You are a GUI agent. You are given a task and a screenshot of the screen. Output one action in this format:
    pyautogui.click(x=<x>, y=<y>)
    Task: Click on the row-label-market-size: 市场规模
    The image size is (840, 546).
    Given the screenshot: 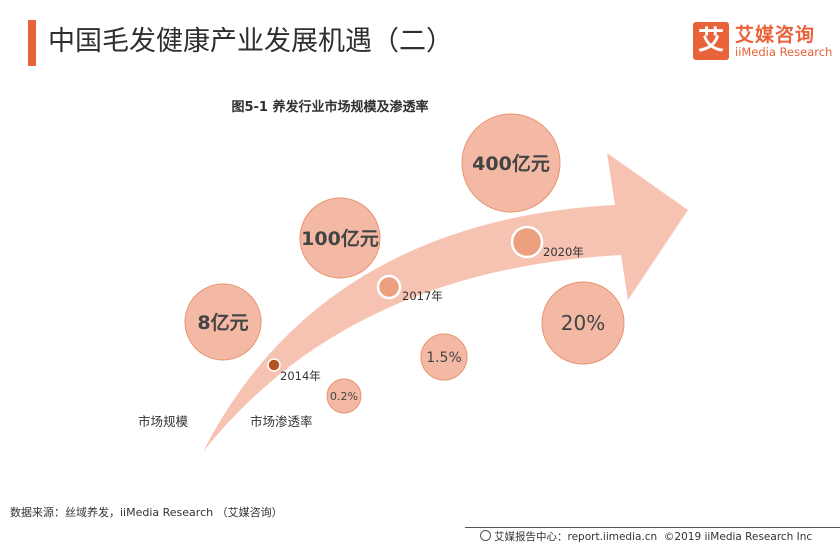 What is the action you would take?
    pyautogui.click(x=163, y=421)
    